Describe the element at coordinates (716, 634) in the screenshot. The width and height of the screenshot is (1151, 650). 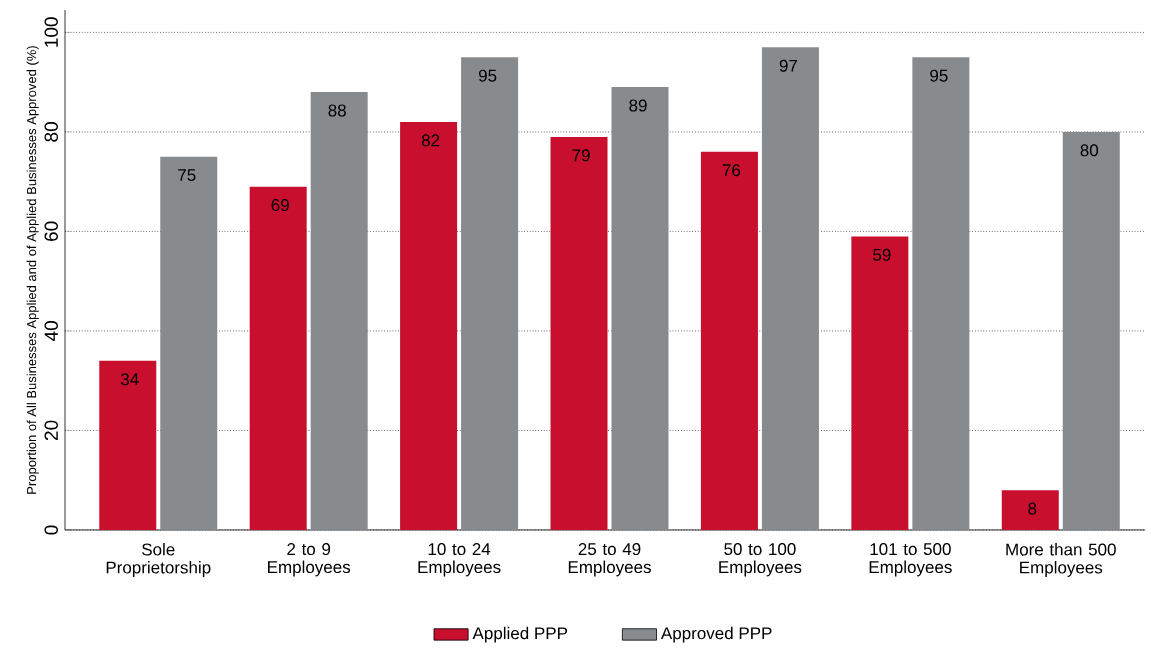
I see `legend-label: Approved PPP` at that location.